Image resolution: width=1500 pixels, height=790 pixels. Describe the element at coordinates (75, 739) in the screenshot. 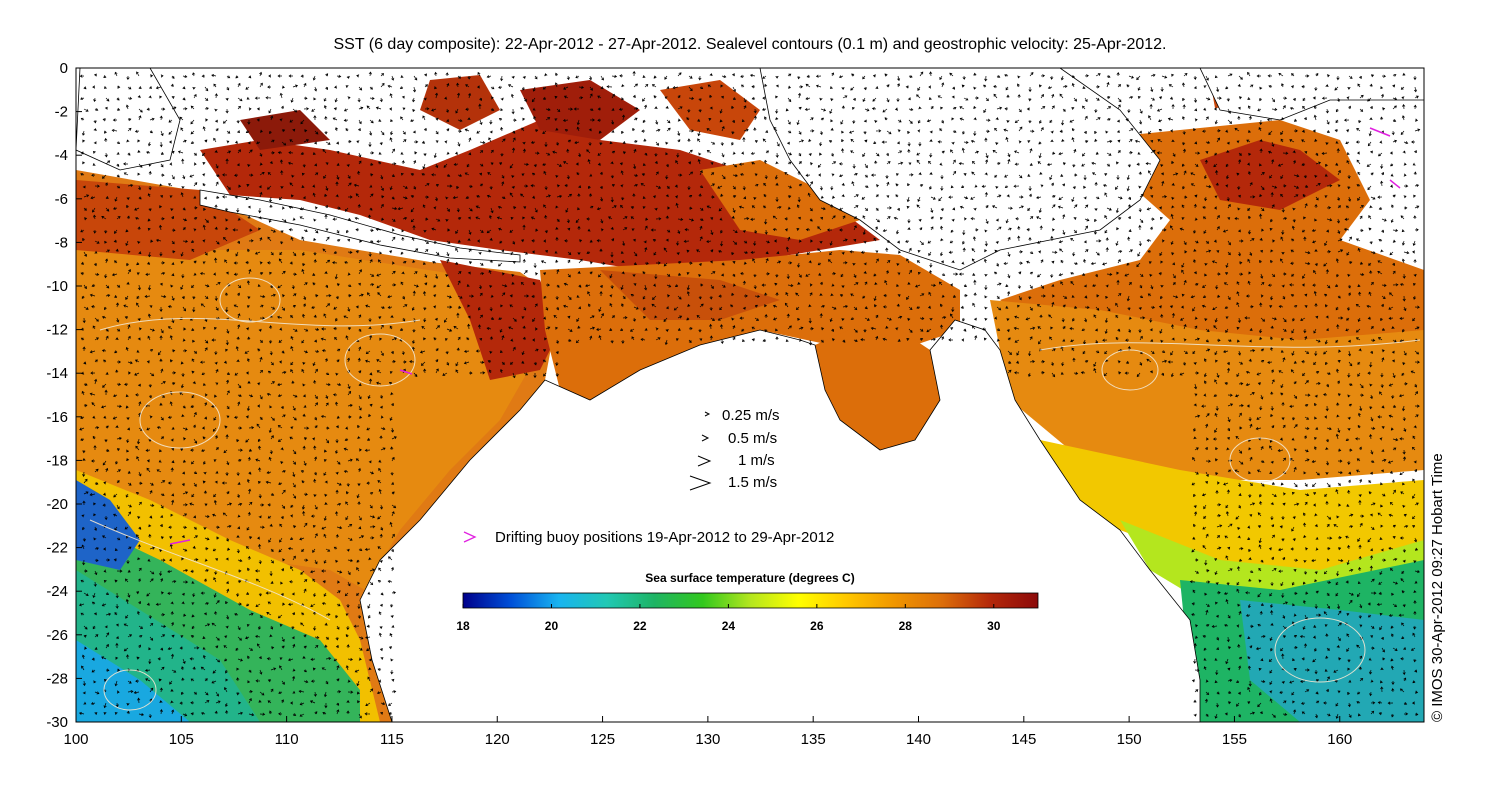

I see `x-tick-label: 100` at that location.